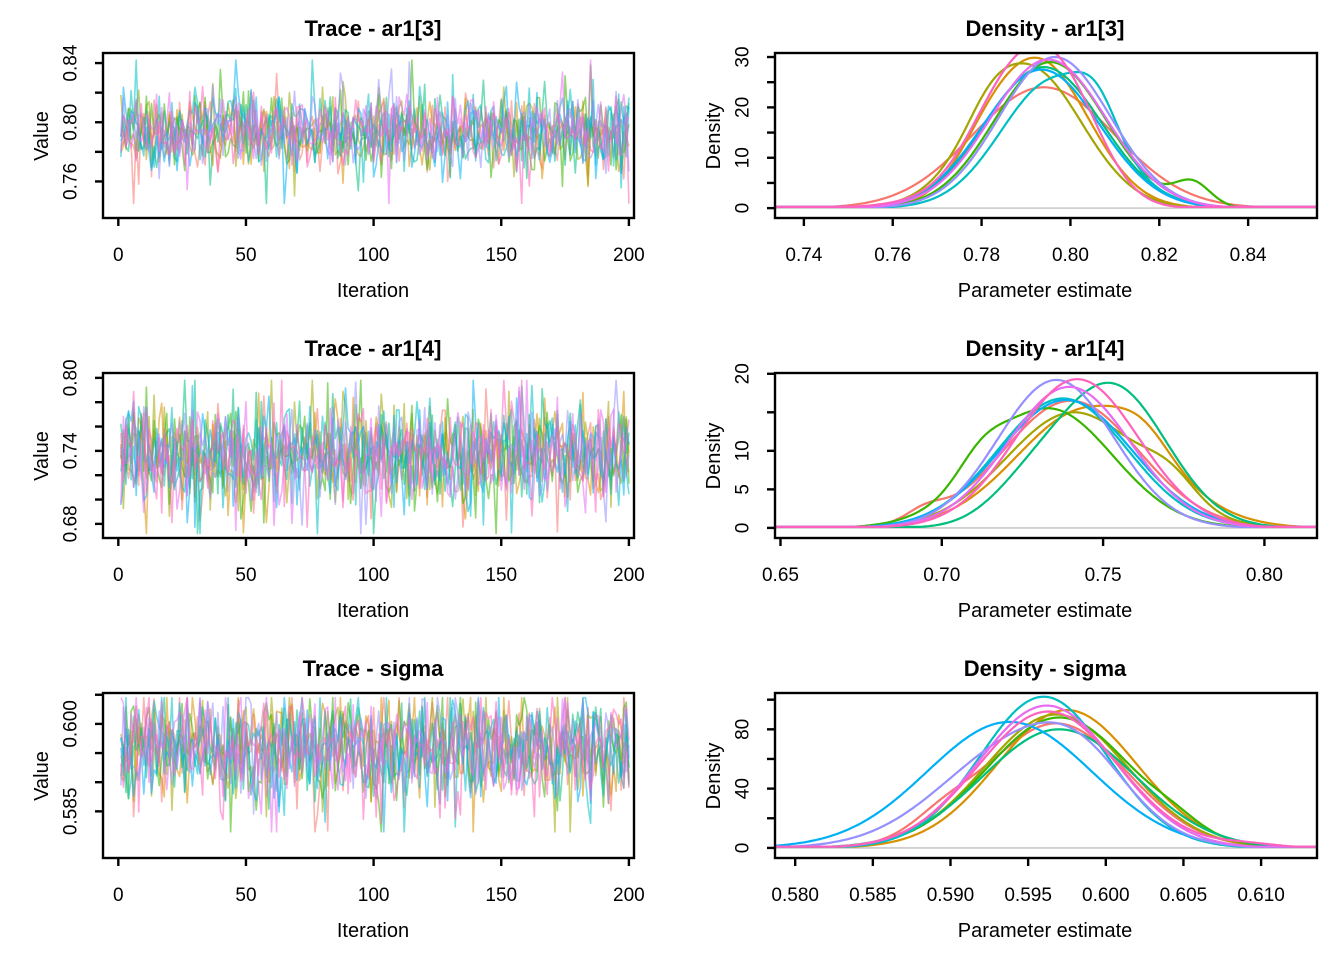 This screenshot has height=960, width=1344. I want to click on chart-title: Density - ar1[4], so click(1045, 348).